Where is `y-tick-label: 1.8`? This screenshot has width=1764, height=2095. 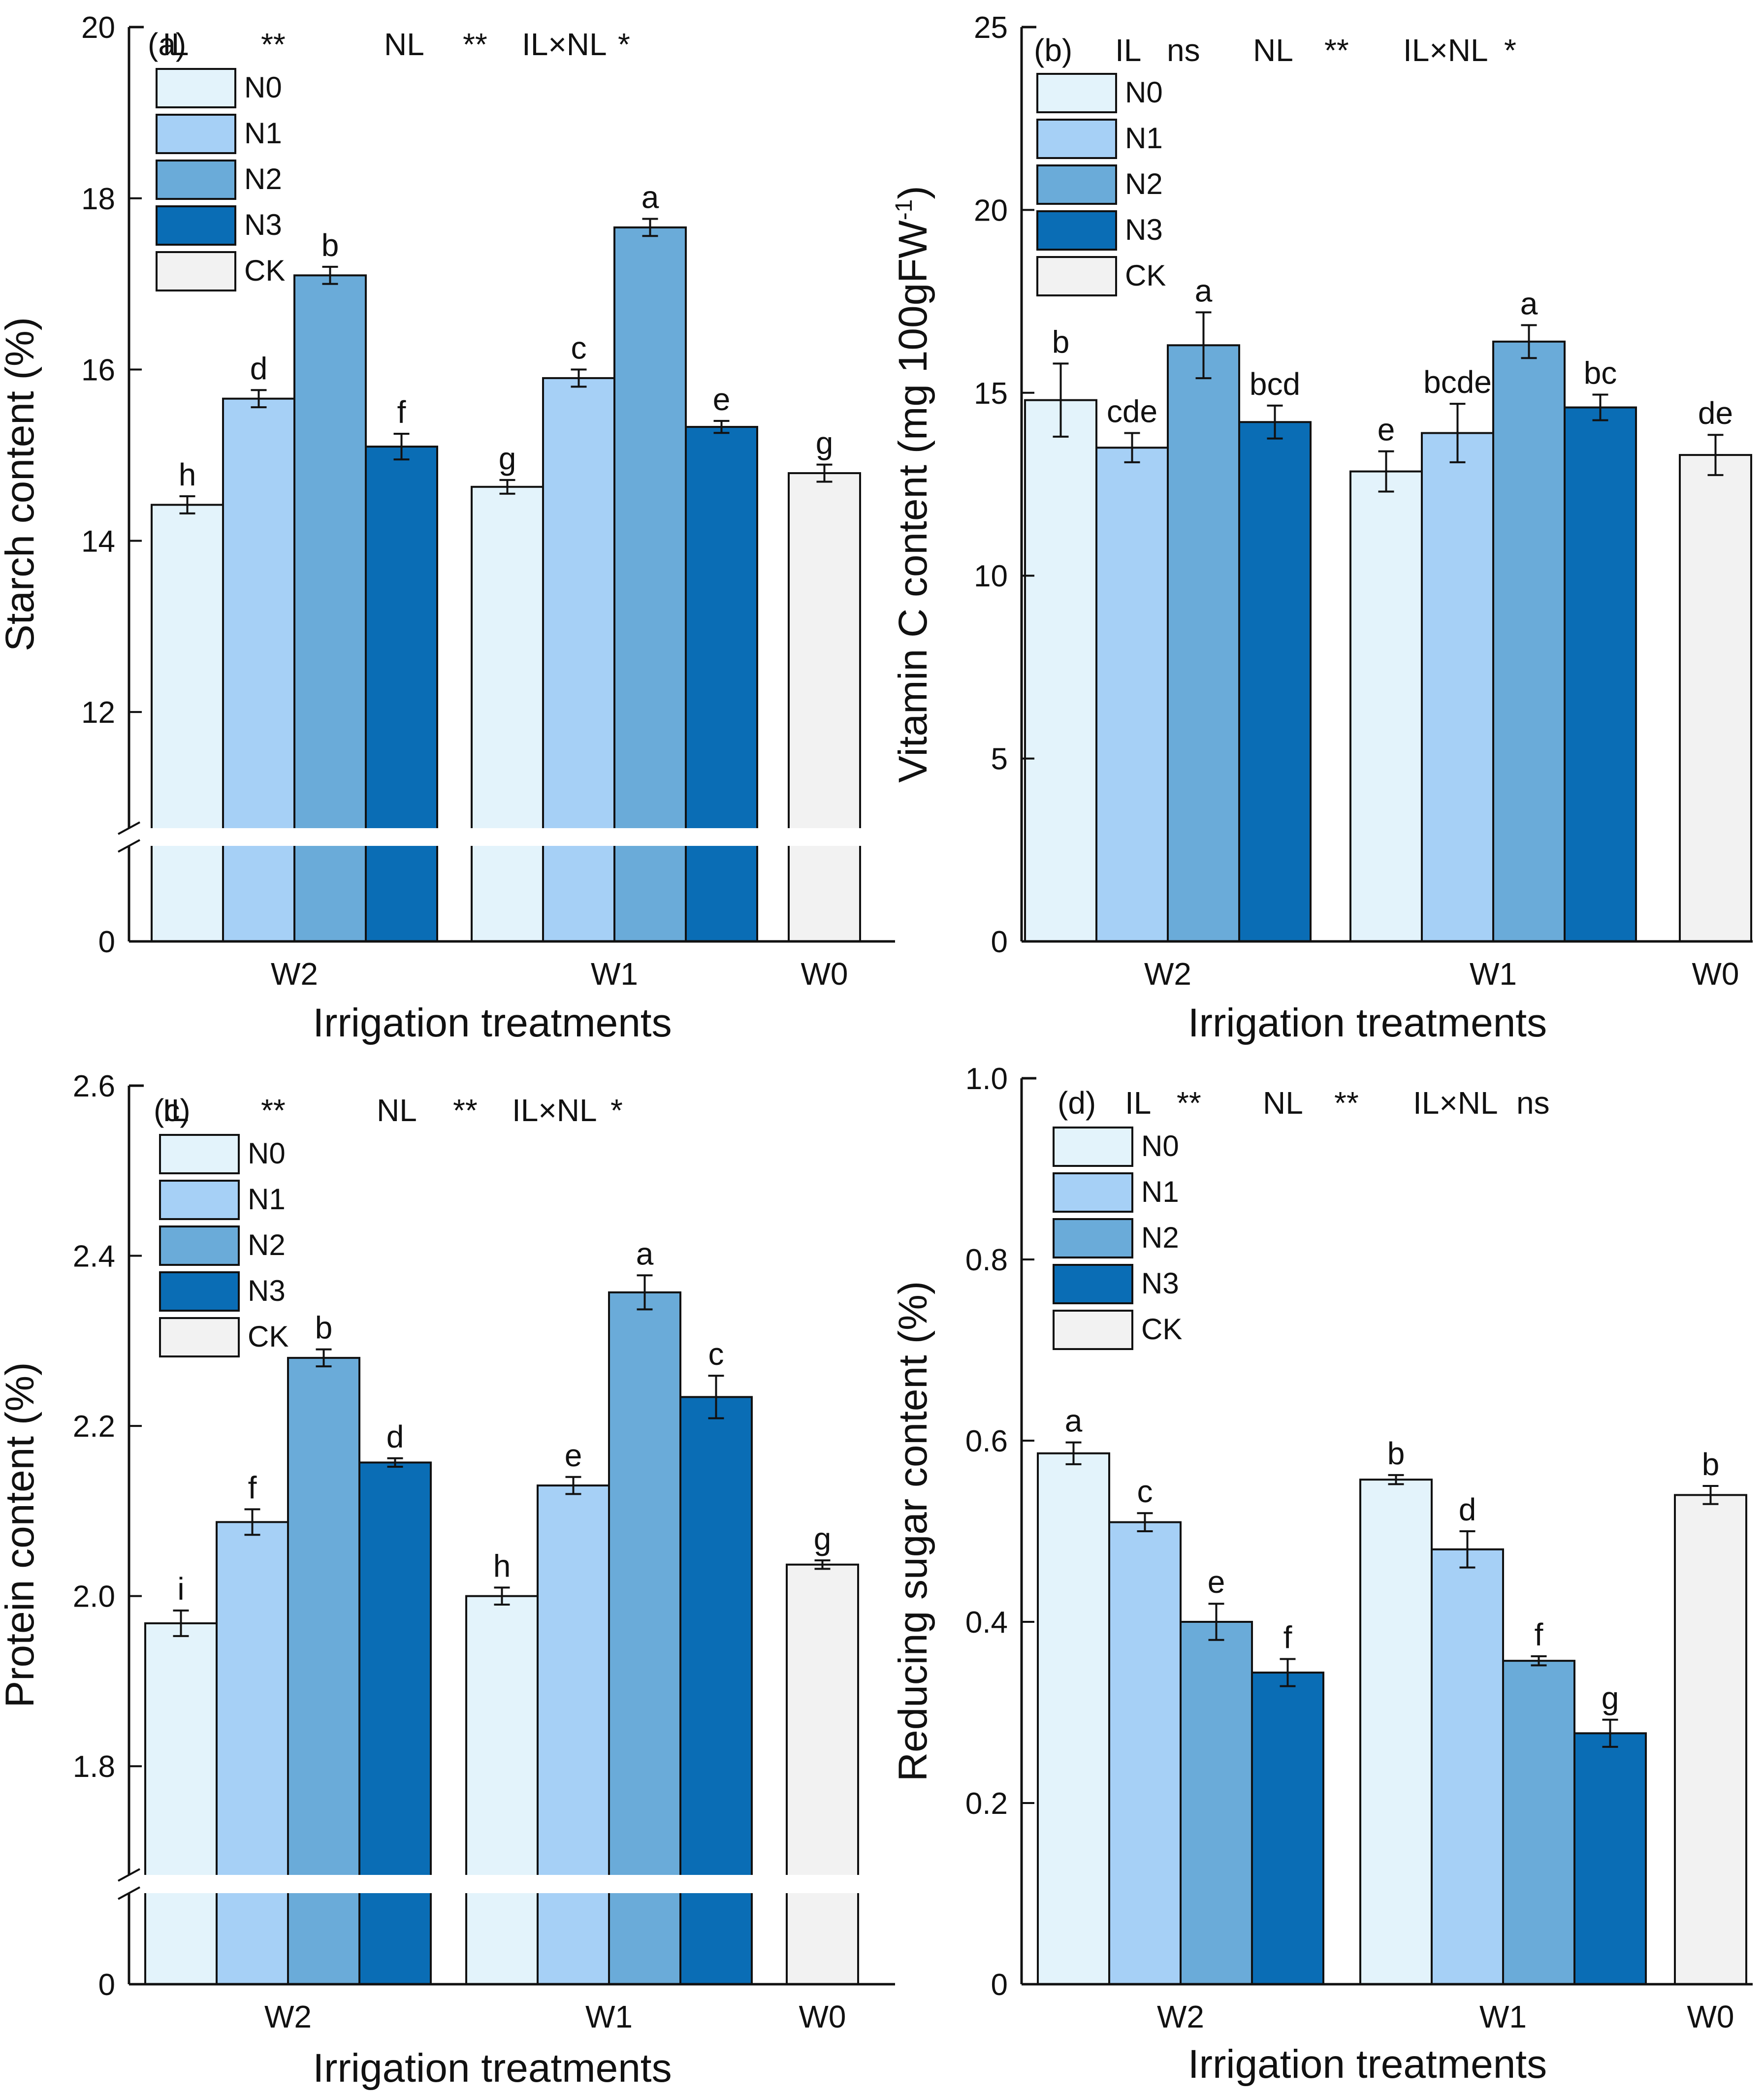 y-tick-label: 1.8 is located at coordinates (94, 1767).